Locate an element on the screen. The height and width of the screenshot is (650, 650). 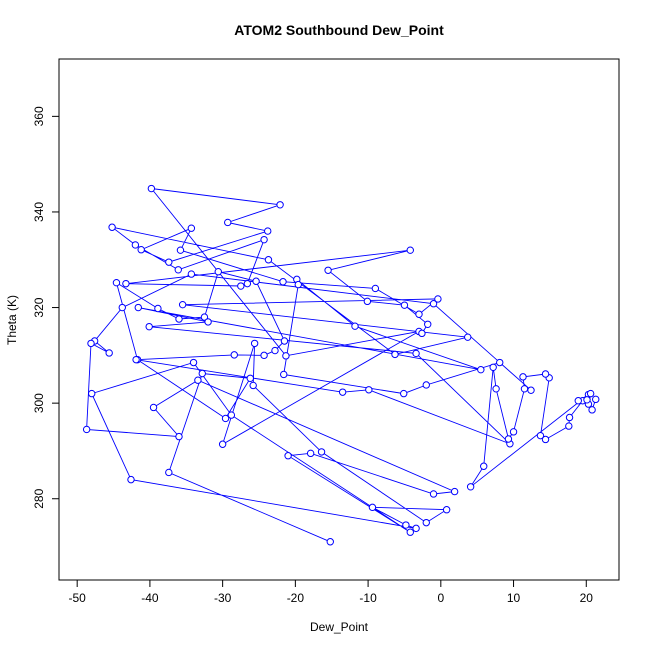
x-tick-label: -20 is located at coordinates (296, 598).